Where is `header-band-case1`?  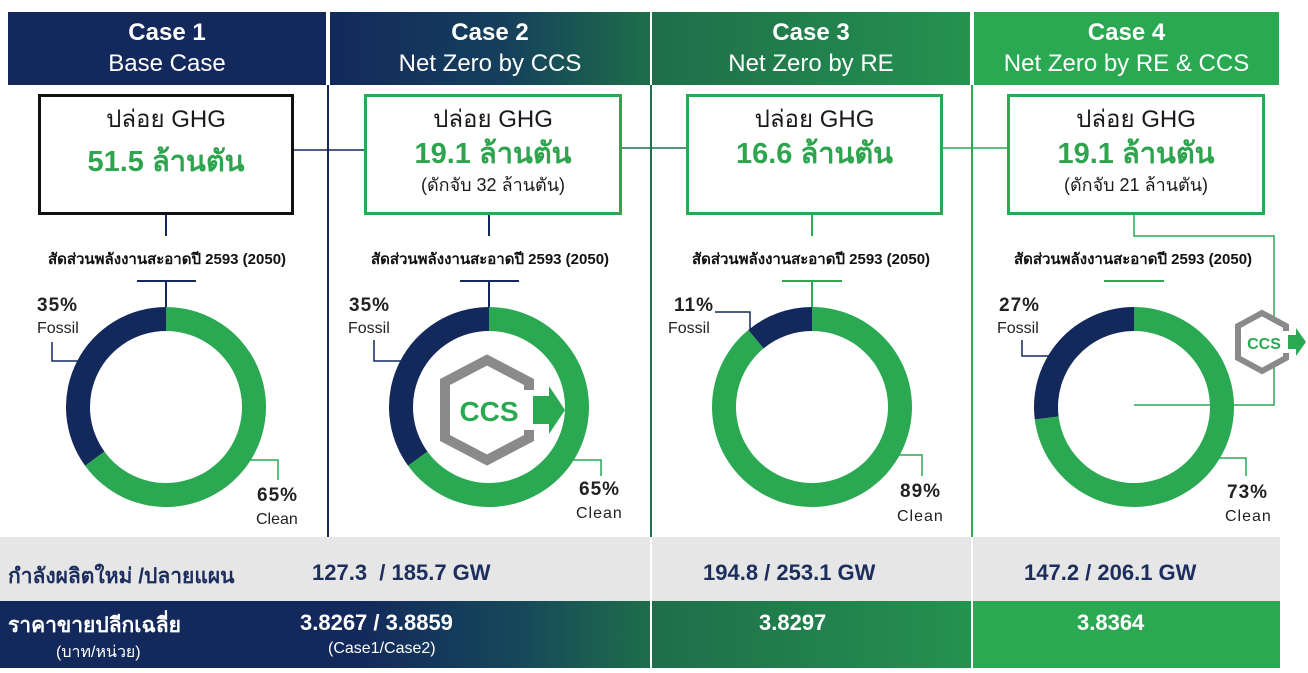 header-band-case1 is located at coordinates (167, 48).